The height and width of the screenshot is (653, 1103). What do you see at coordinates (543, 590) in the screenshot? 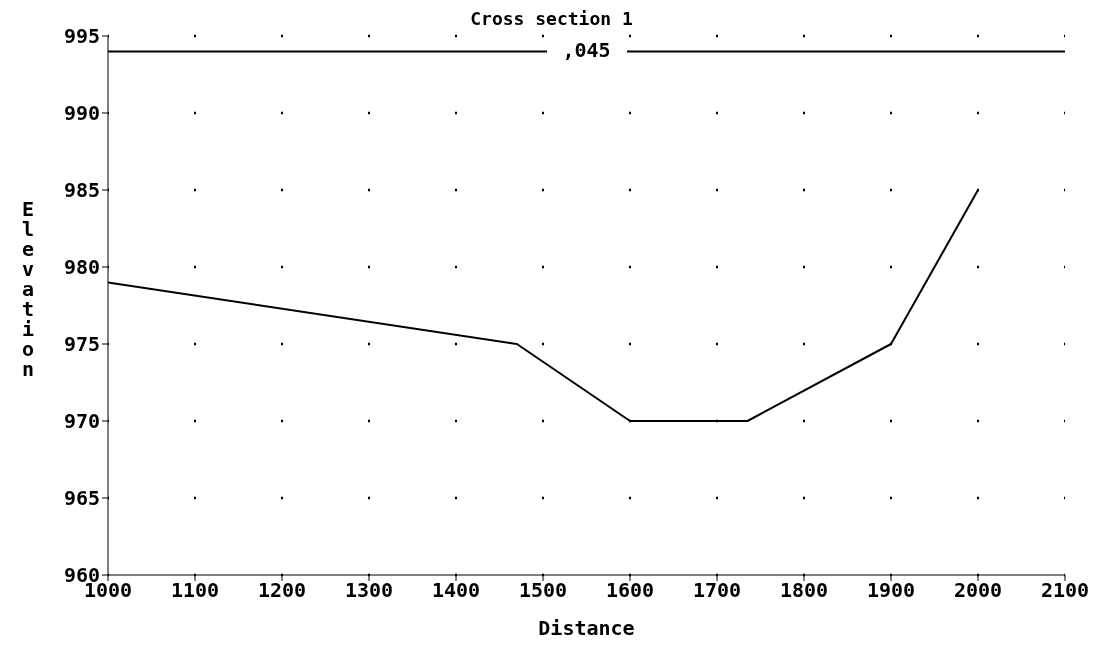
I see `x-tick-label: 1500` at bounding box center [543, 590].